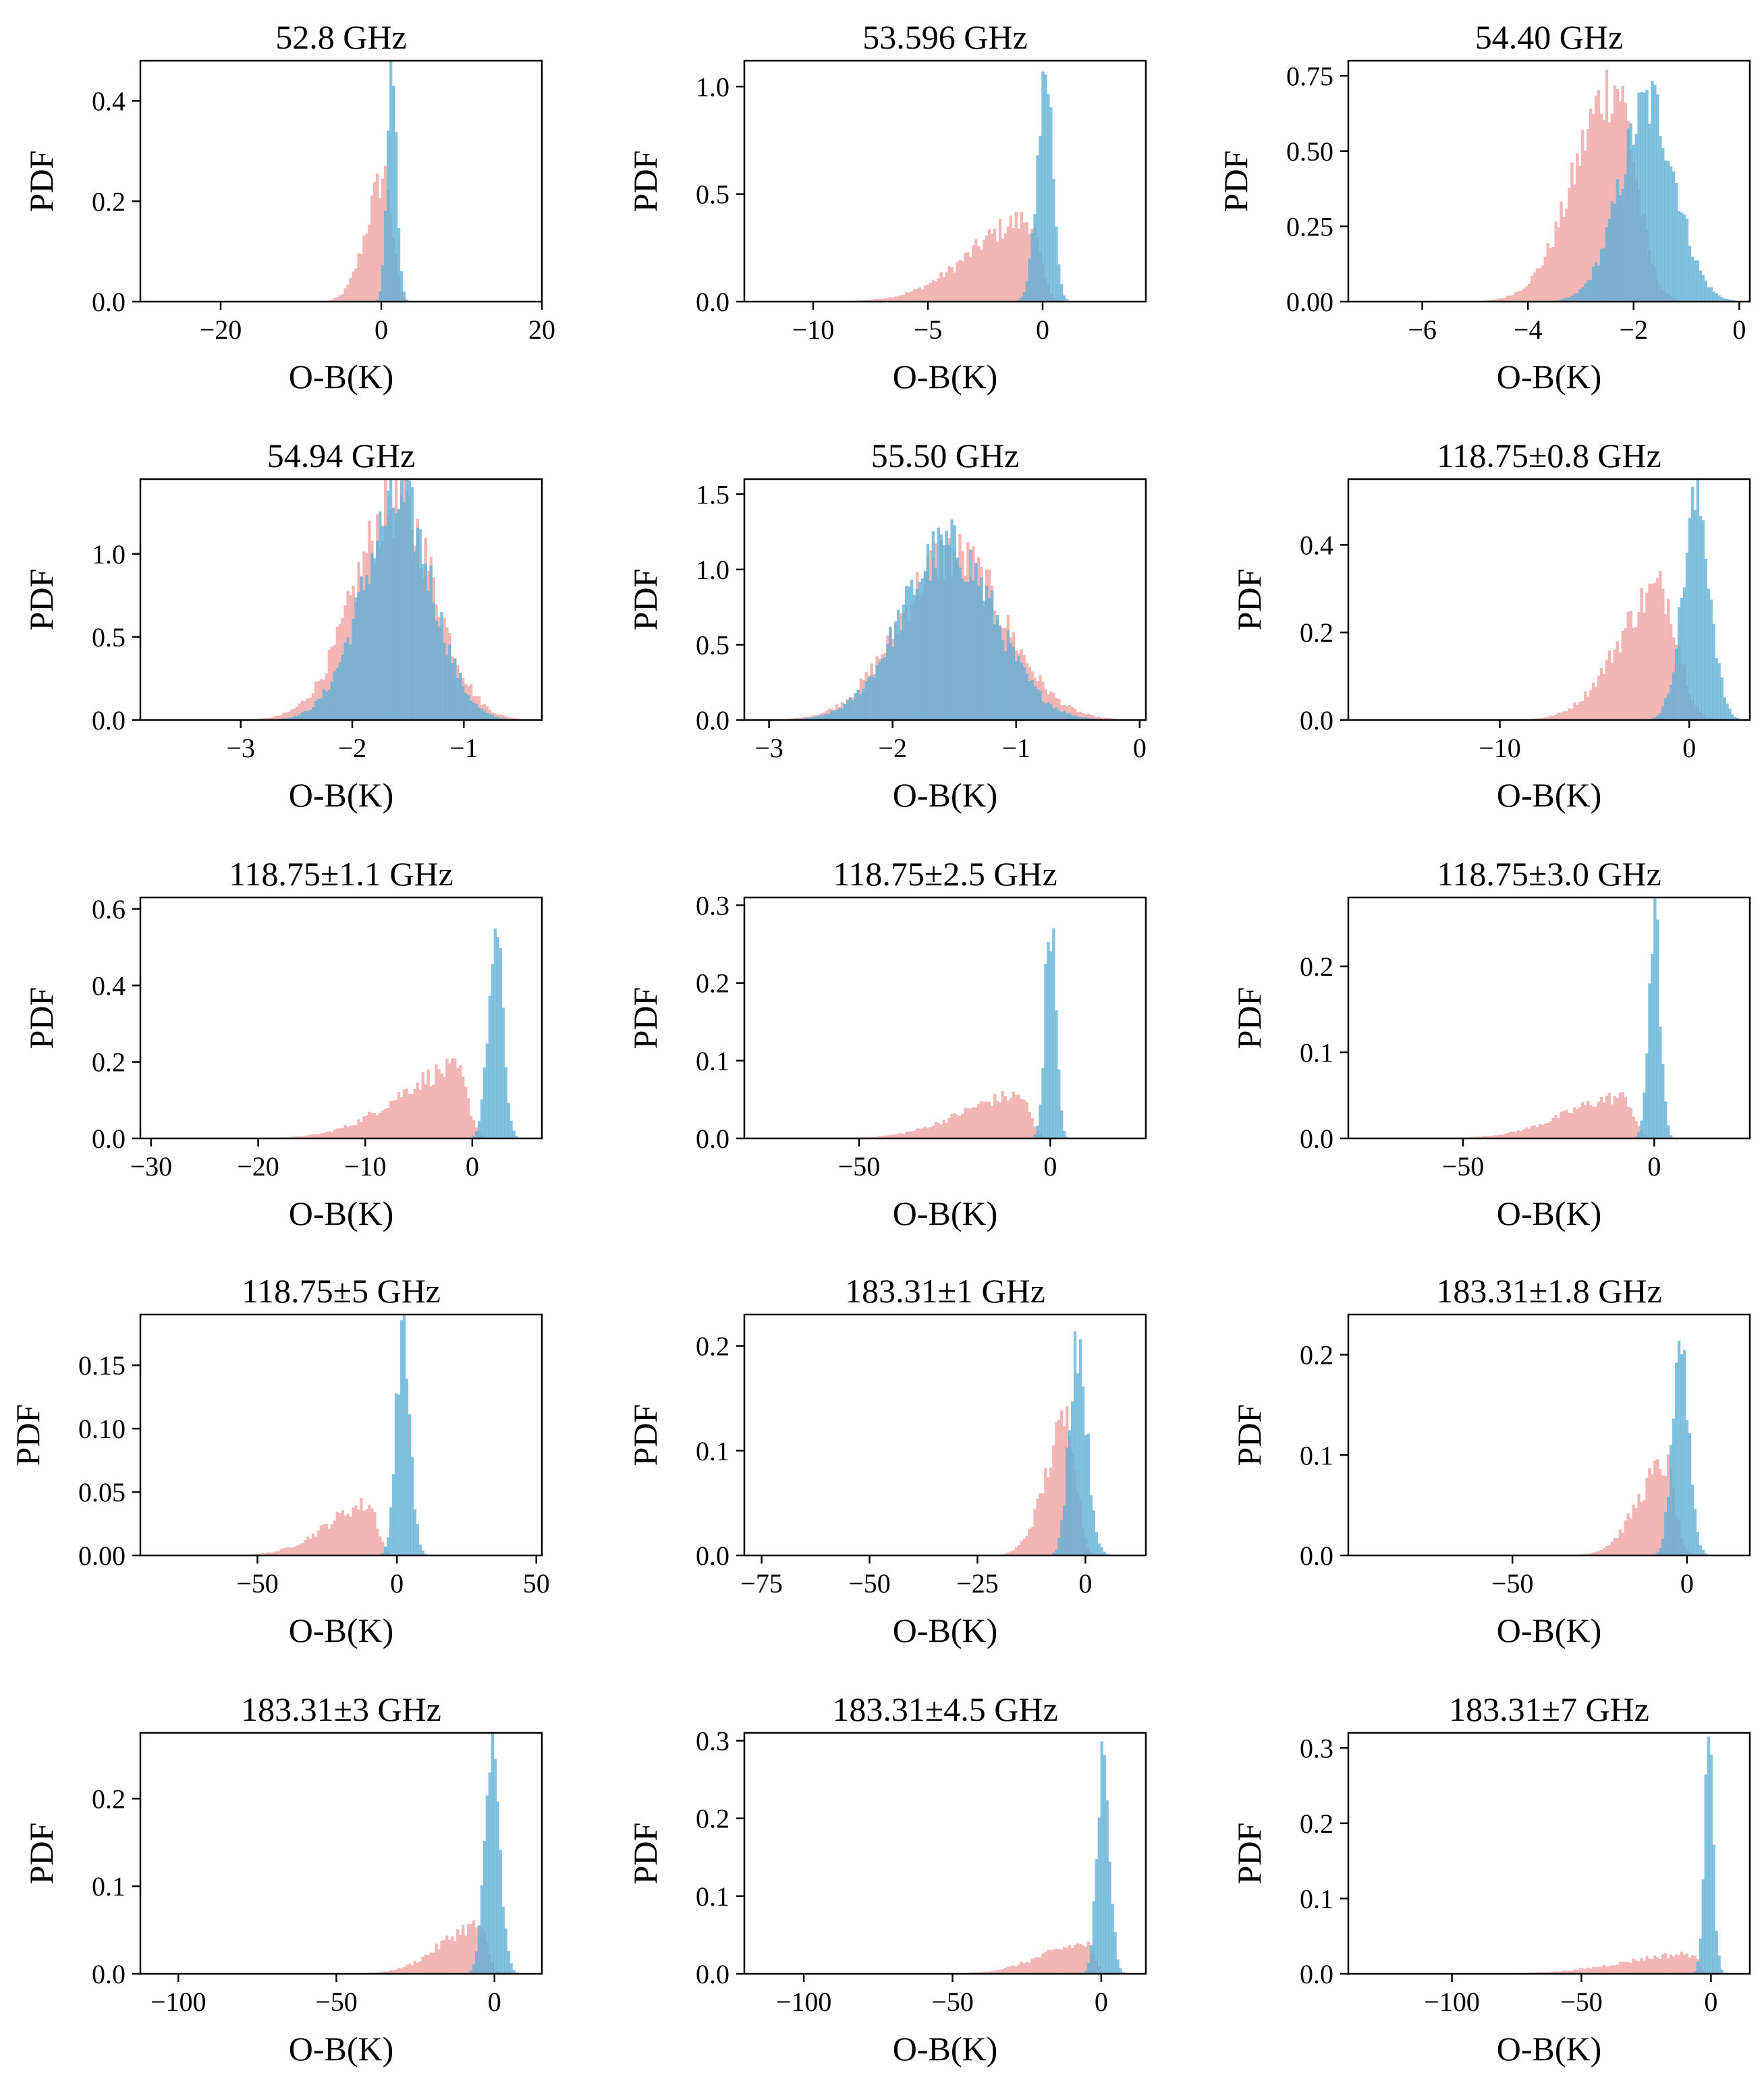 Image resolution: width=1764 pixels, height=2100 pixels. What do you see at coordinates (761, 1583) in the screenshot?
I see `panel-11-xtick-label-0: −75` at bounding box center [761, 1583].